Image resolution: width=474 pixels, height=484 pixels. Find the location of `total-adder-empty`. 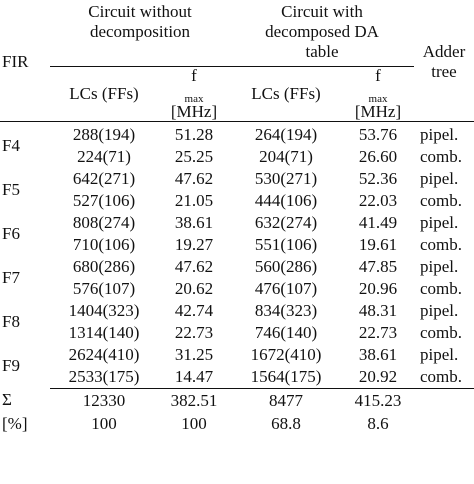

total-adder-empty is located at coordinates (444, 401).